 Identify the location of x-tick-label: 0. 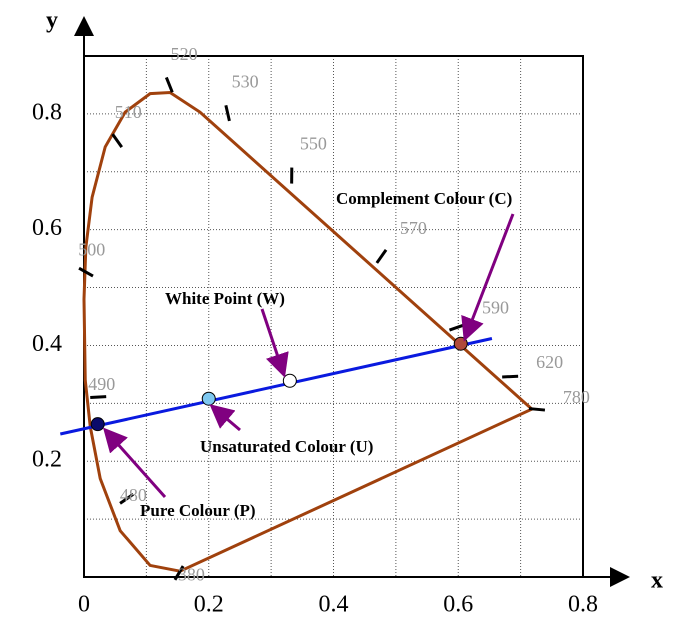
(84, 605).